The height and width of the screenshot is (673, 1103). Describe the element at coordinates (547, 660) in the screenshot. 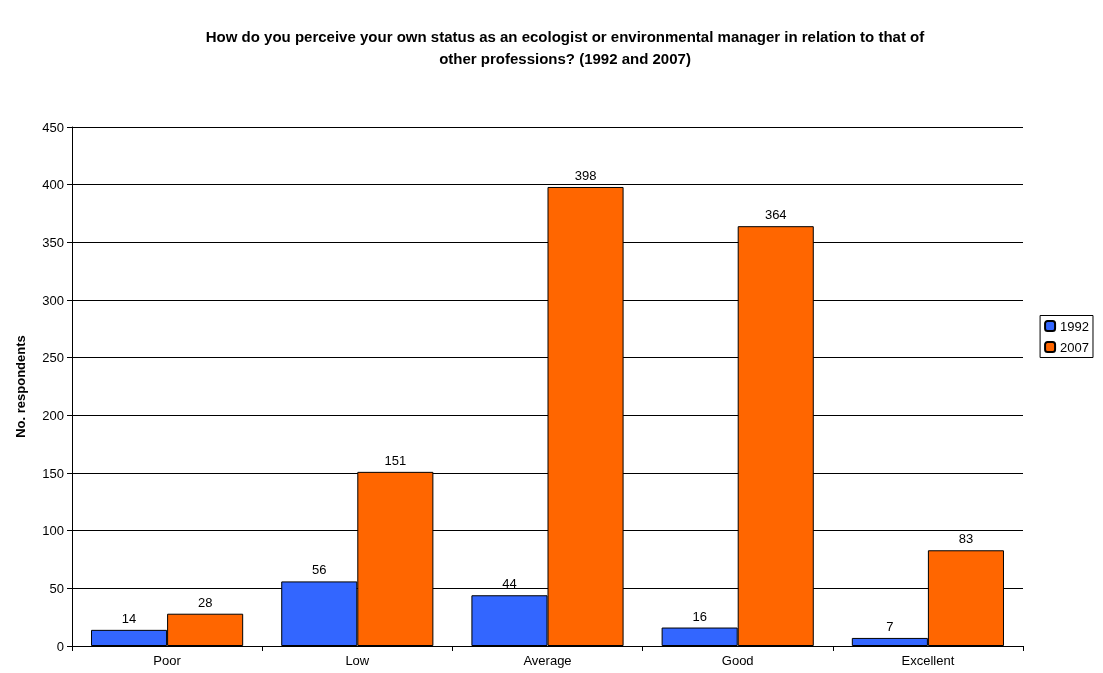

I see `x-tick-label: Average` at that location.